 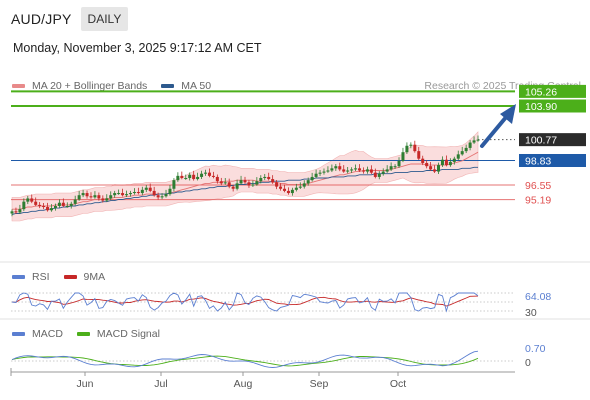 What do you see at coordinates (18, 334) in the screenshot?
I see `legend-macd-swatch` at bounding box center [18, 334].